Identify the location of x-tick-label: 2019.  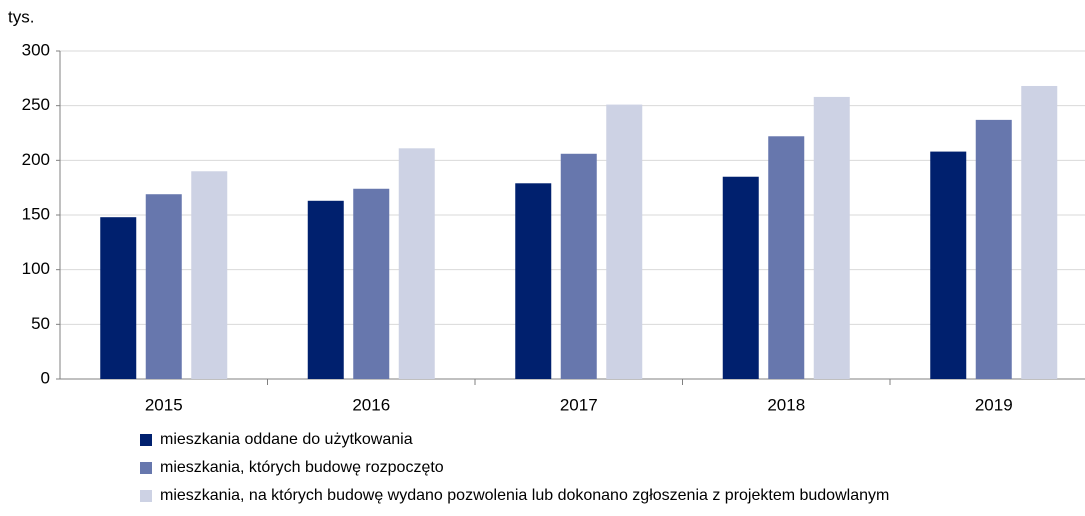
(994, 404).